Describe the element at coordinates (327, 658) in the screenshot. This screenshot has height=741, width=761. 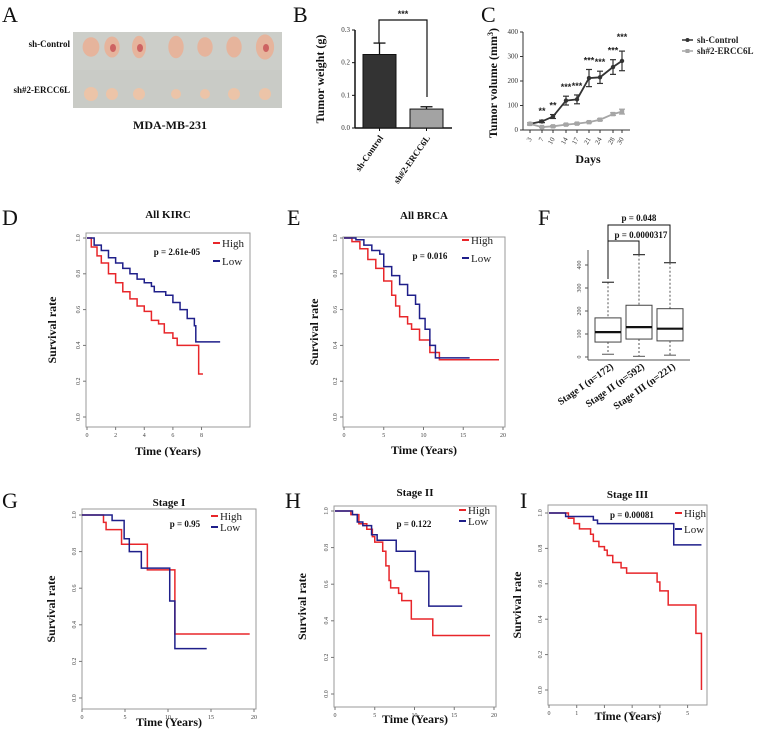
I see `y-tick-label: 0.2` at that location.